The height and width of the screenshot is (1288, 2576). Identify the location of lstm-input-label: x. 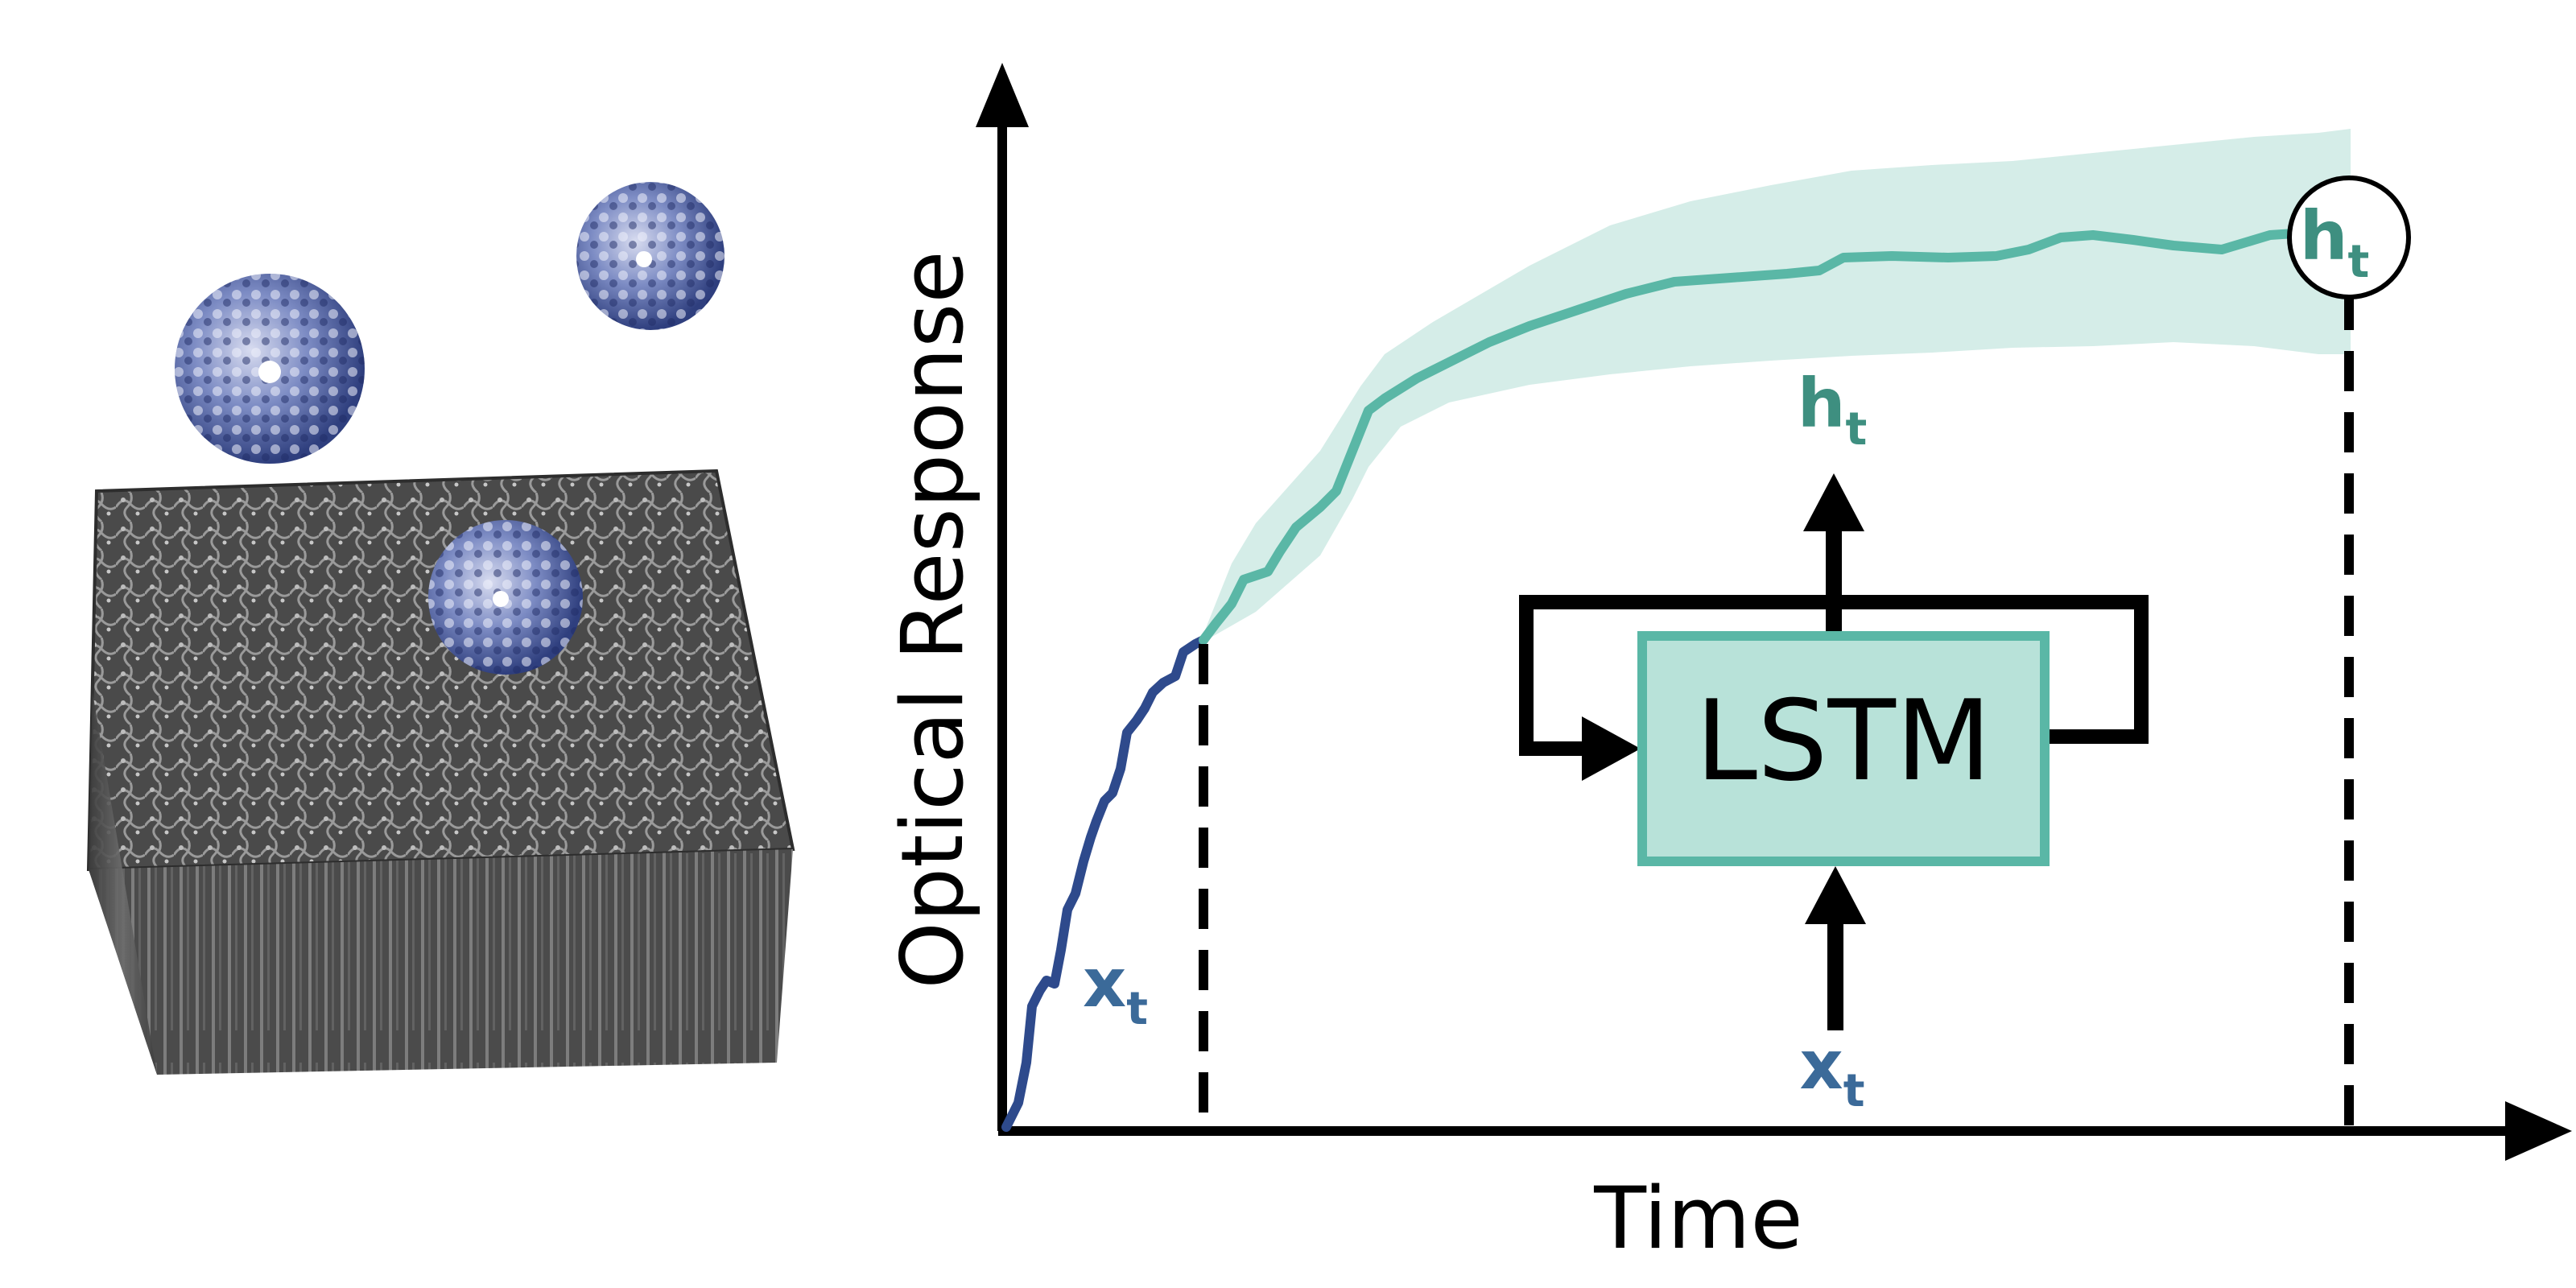
(1821, 1065).